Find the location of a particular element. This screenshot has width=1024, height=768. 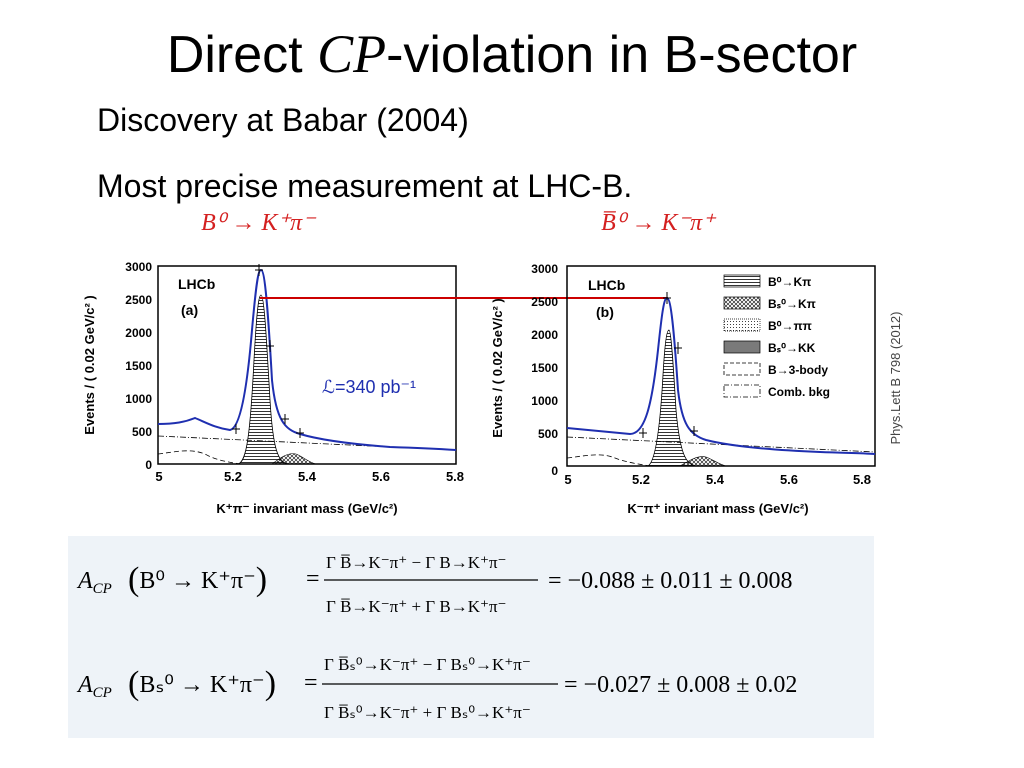

right-xtick-5.8: 5.8 is located at coordinates (862, 479).